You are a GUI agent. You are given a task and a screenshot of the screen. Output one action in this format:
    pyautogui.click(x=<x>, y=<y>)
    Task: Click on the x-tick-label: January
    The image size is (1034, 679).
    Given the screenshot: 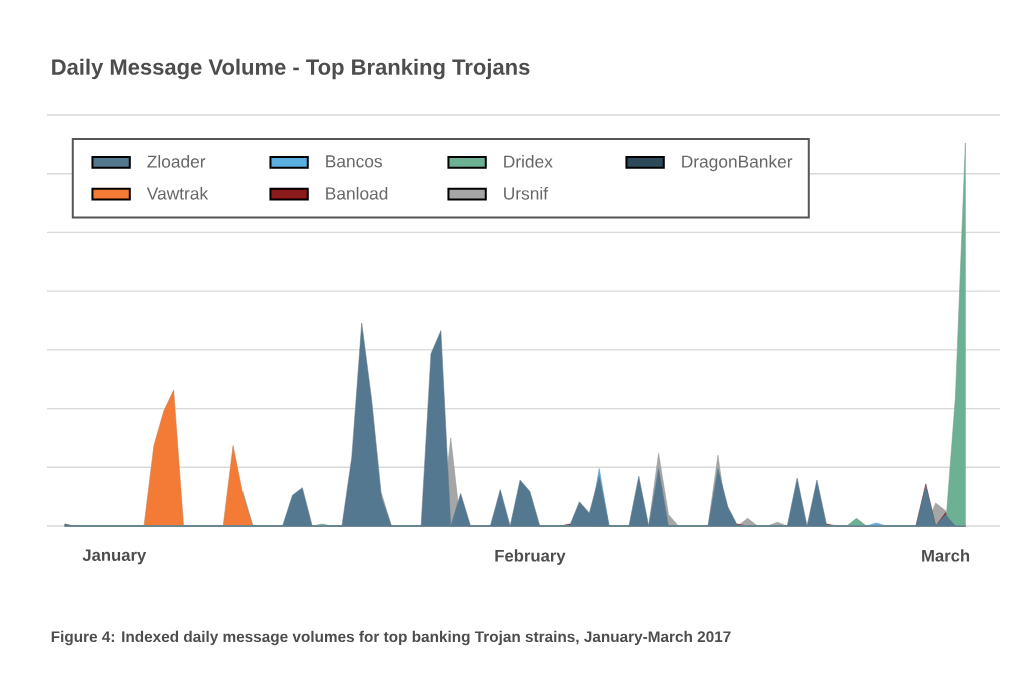 What is the action you would take?
    pyautogui.click(x=114, y=557)
    